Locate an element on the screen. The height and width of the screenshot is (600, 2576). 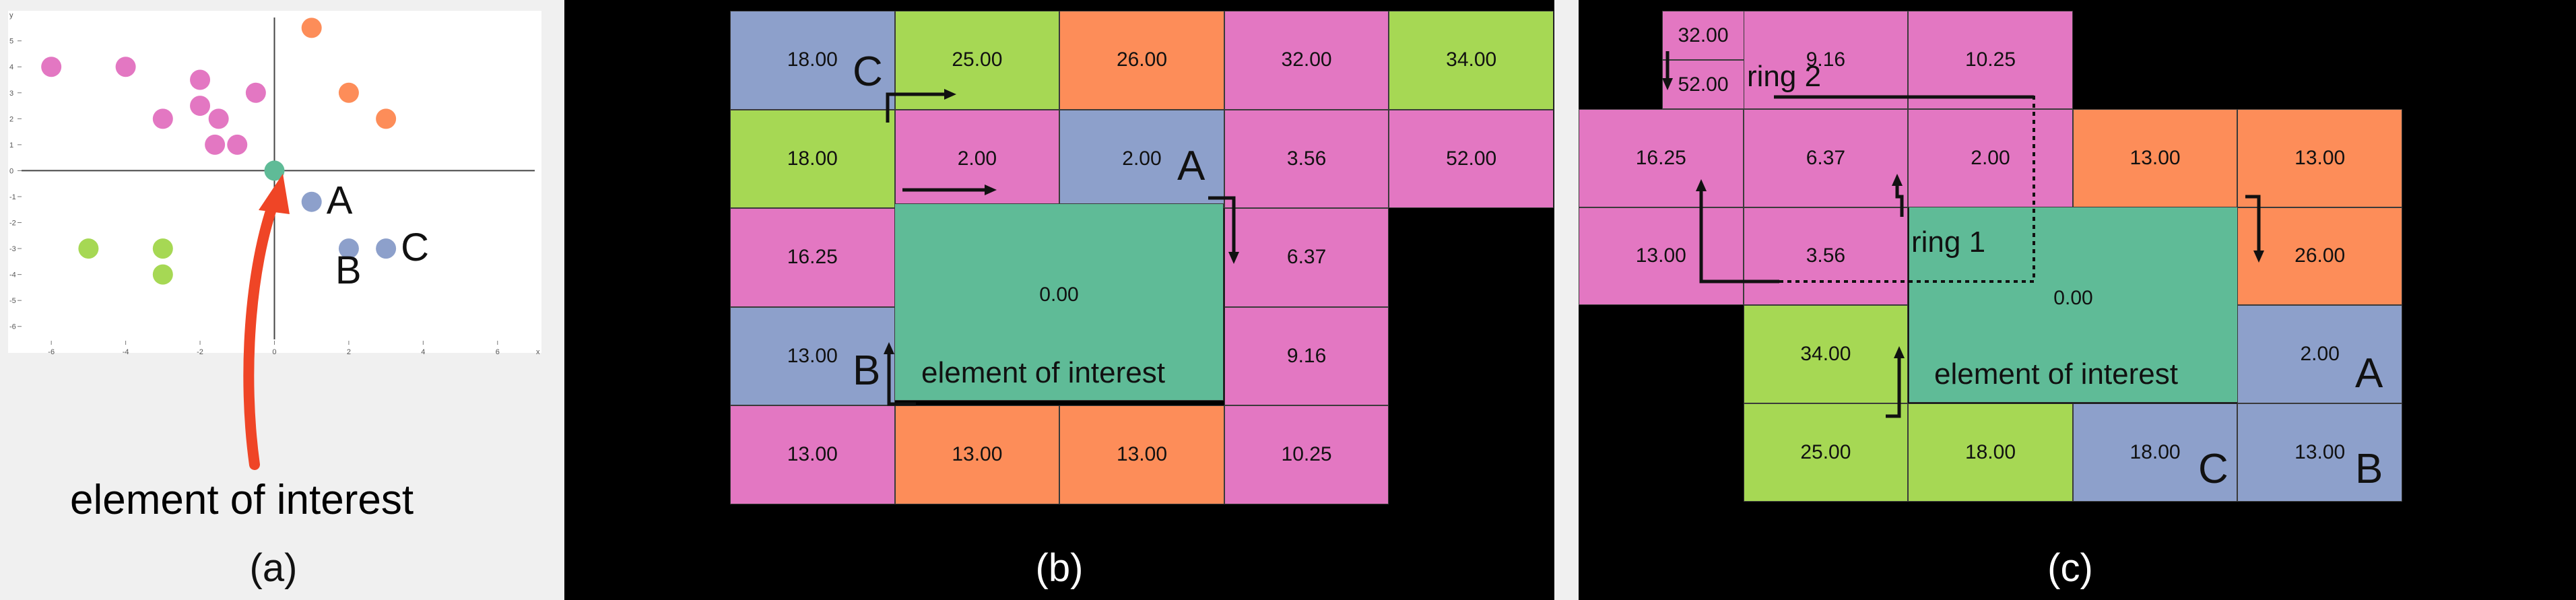
panel-c-label: (c) is located at coordinates (2070, 568).